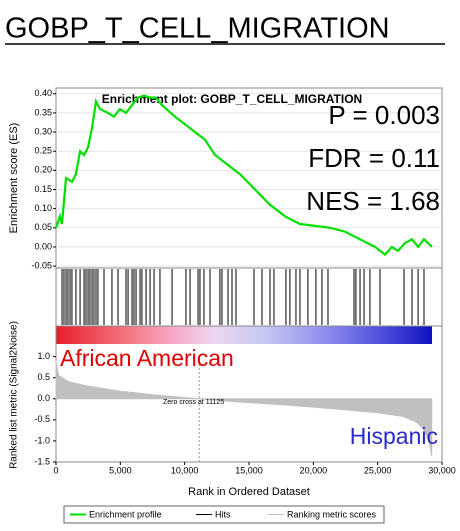  I want to click on y-tick-label: -1.5, so click(42, 461).